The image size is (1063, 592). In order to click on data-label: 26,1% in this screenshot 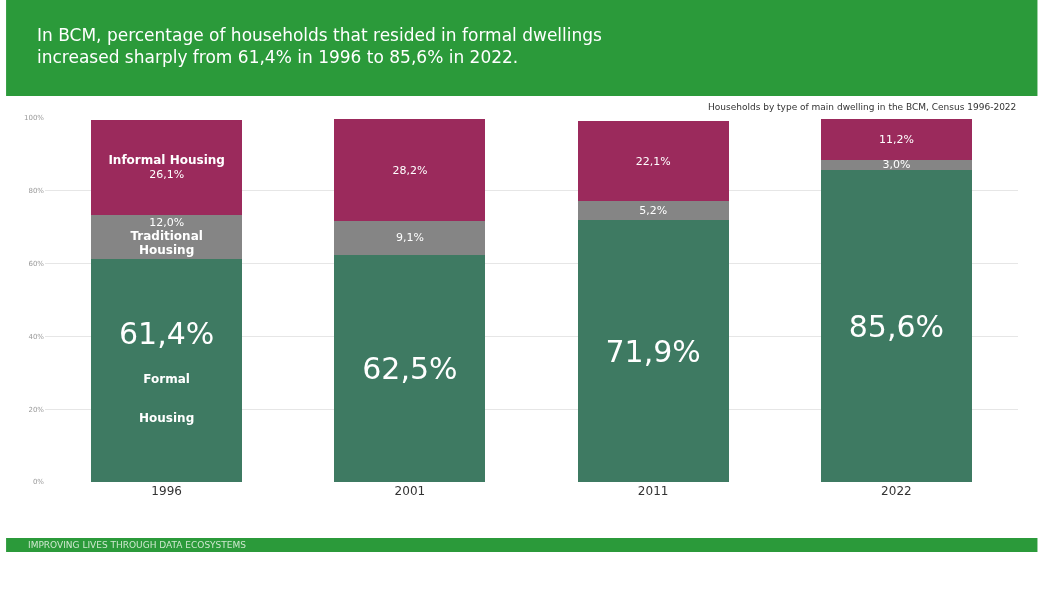, I will do `click(167, 175)`.